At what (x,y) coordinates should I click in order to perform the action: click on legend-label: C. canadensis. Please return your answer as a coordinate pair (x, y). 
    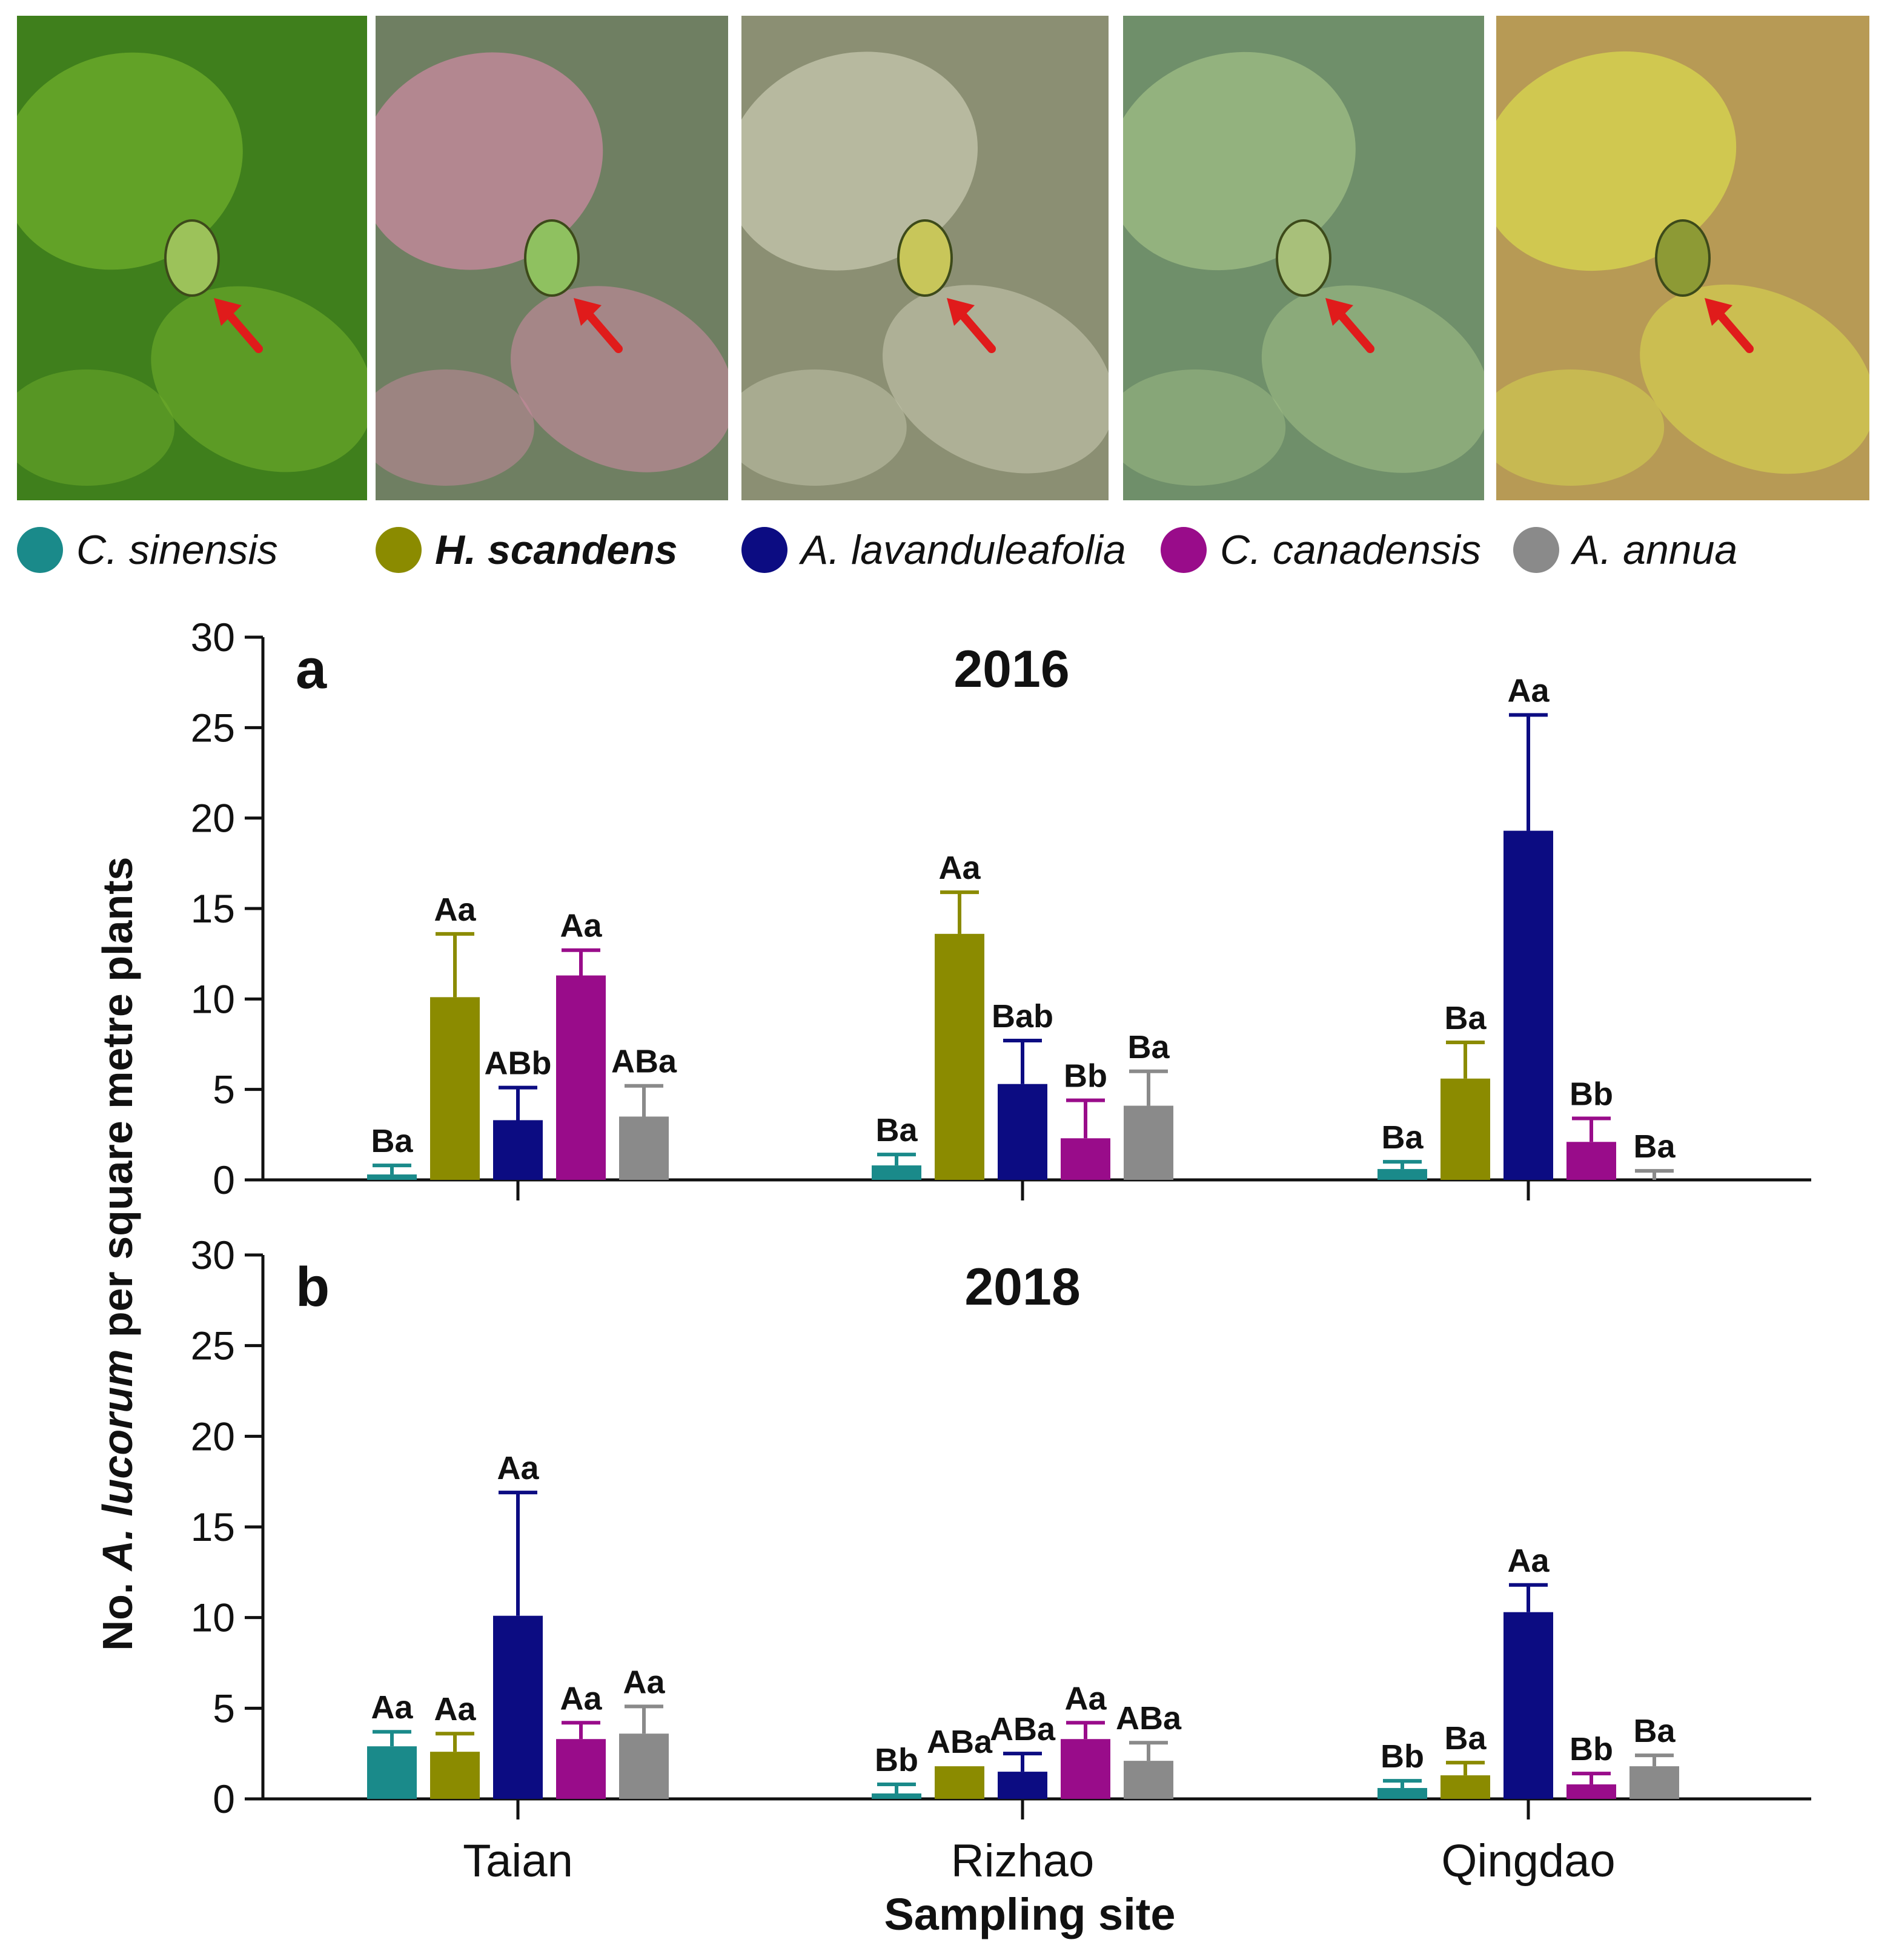
    Looking at the image, I should click on (1350, 550).